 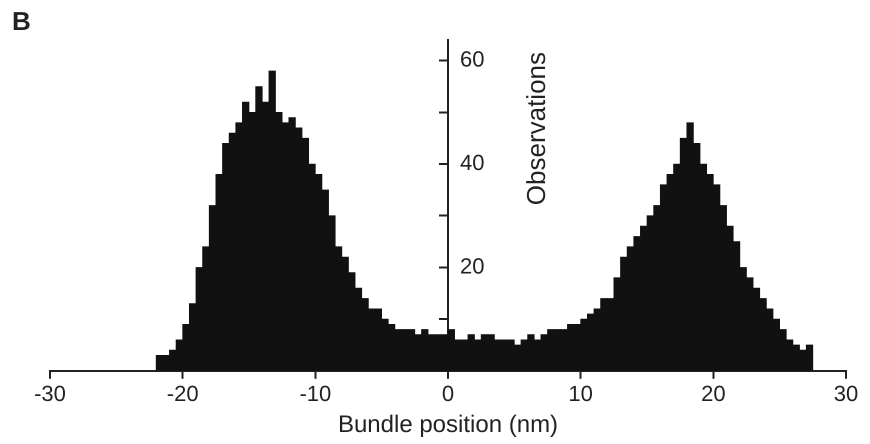 What do you see at coordinates (448, 393) in the screenshot?
I see `x-tick-label: 0` at bounding box center [448, 393].